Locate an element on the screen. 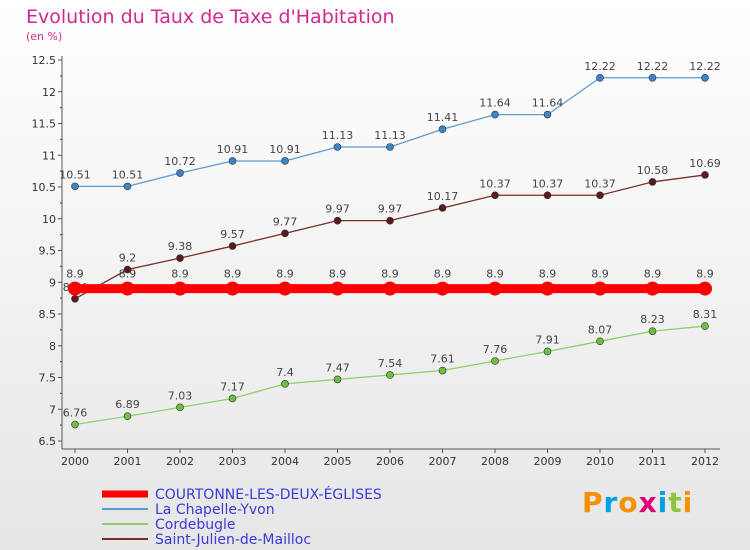 The image size is (750, 550). logo-letter: i is located at coordinates (663, 502).